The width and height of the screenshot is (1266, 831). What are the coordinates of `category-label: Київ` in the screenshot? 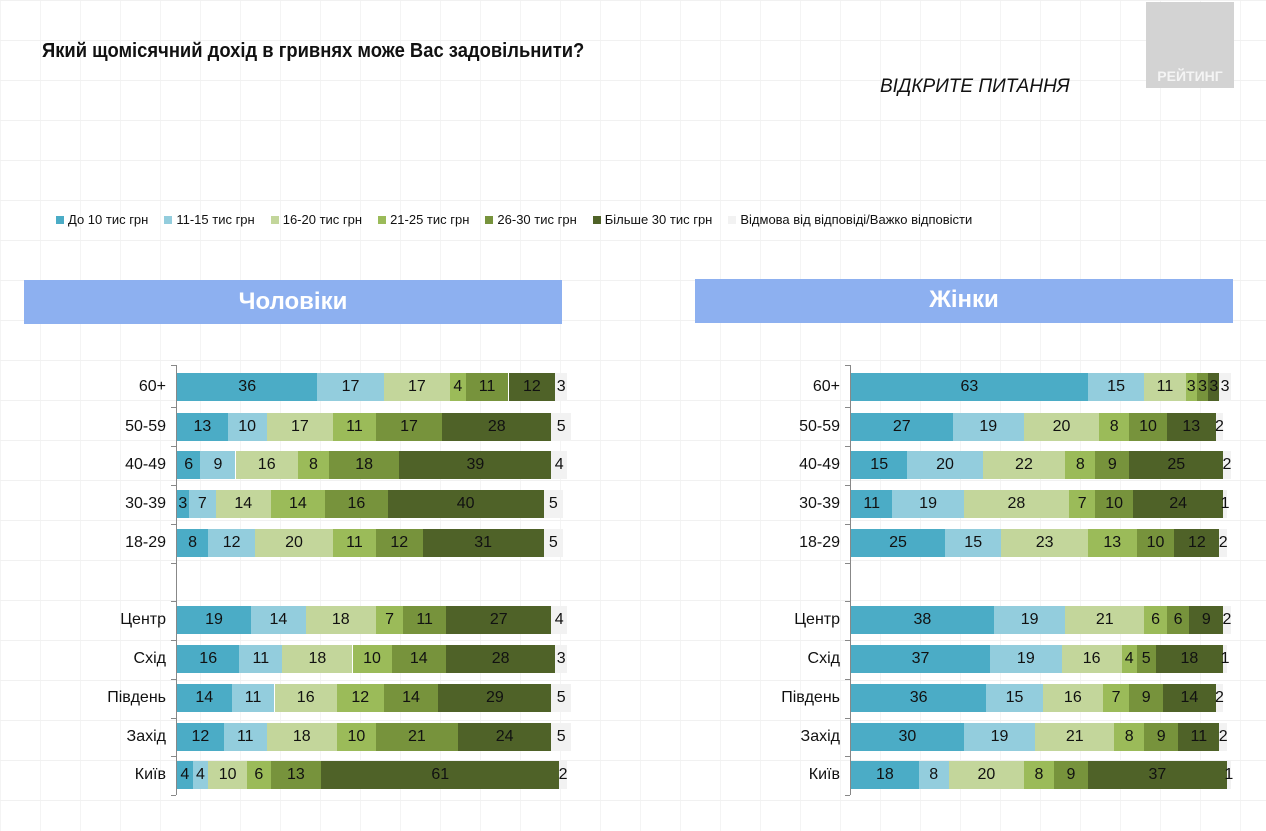 It's located at (150, 774).